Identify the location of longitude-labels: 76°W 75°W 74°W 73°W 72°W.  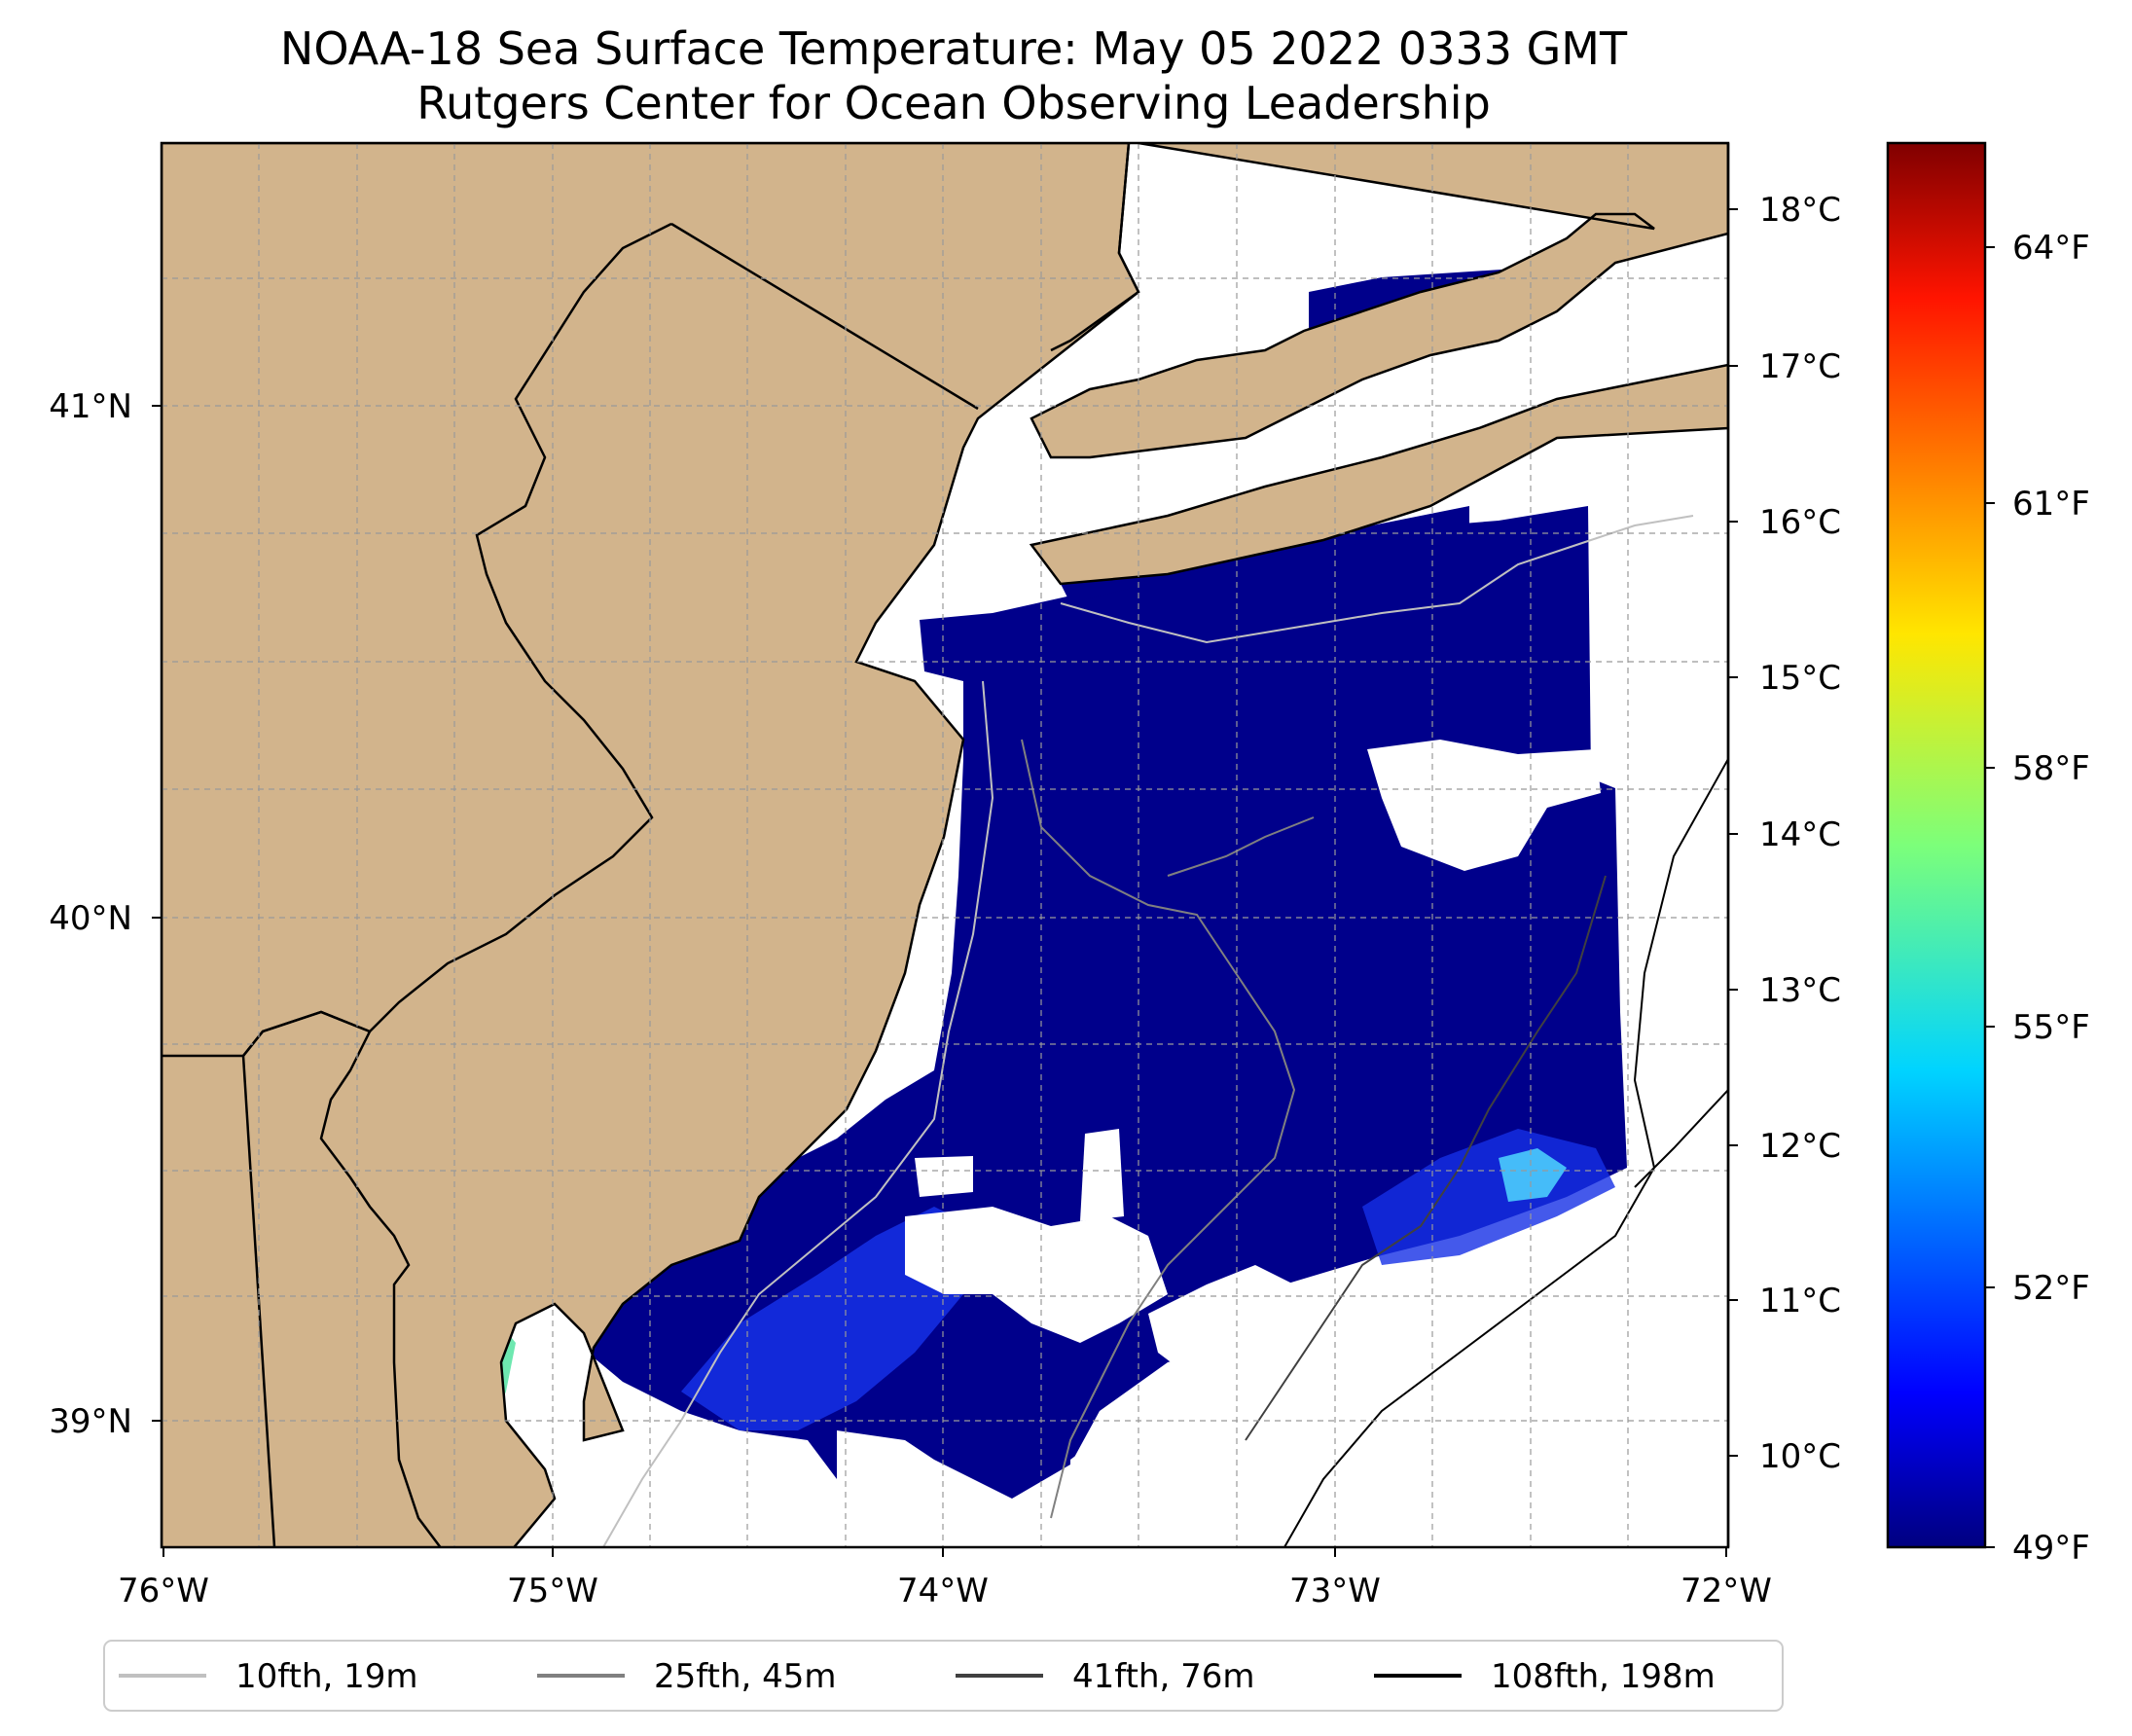
(945, 1591).